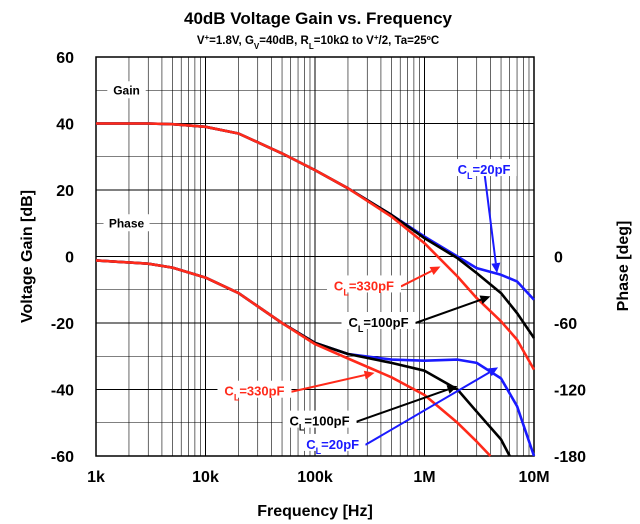 The height and width of the screenshot is (524, 640). What do you see at coordinates (96, 477) in the screenshot?
I see `x-tick-label: 1k` at bounding box center [96, 477].